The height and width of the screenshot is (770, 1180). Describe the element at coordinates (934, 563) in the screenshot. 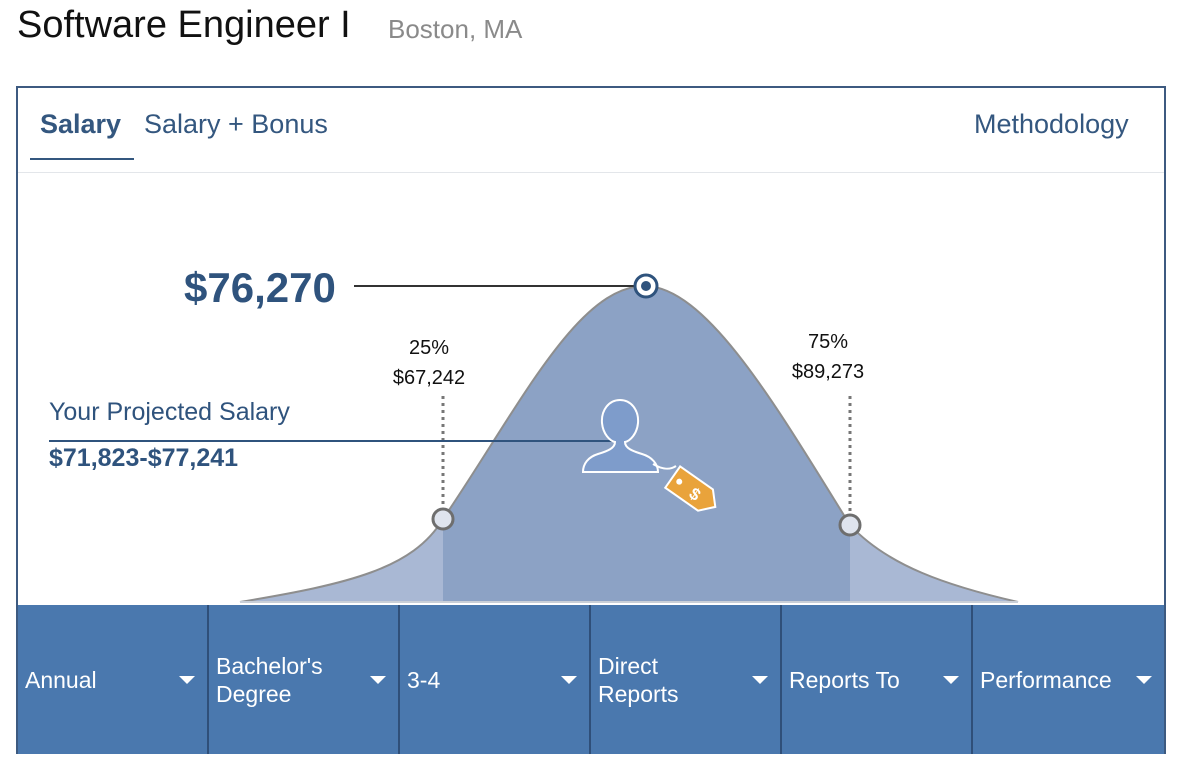

I see `distribution-curve-right-tail` at that location.